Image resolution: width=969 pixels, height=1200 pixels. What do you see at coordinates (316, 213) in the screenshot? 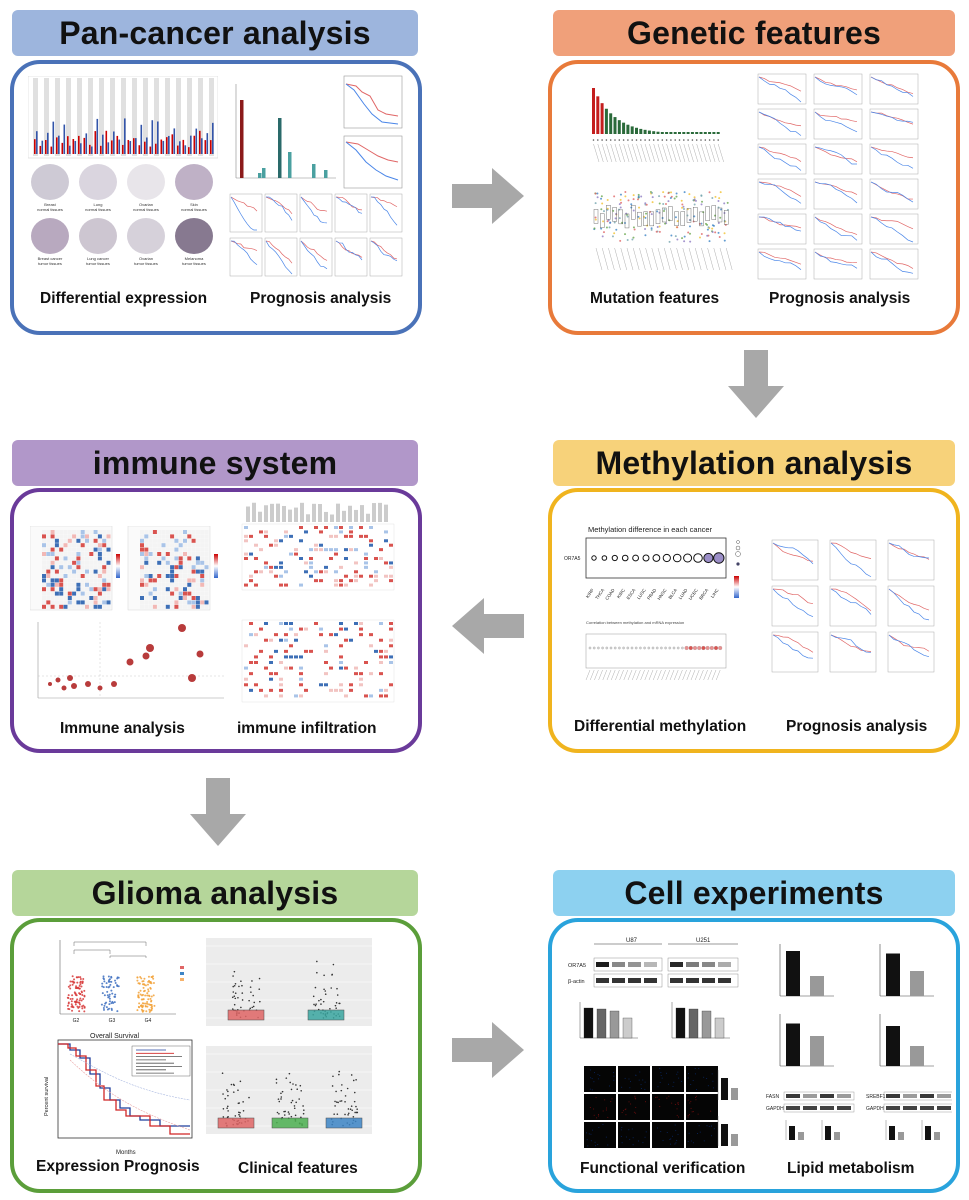
I see `pan-cancer-km-plot` at bounding box center [316, 213].